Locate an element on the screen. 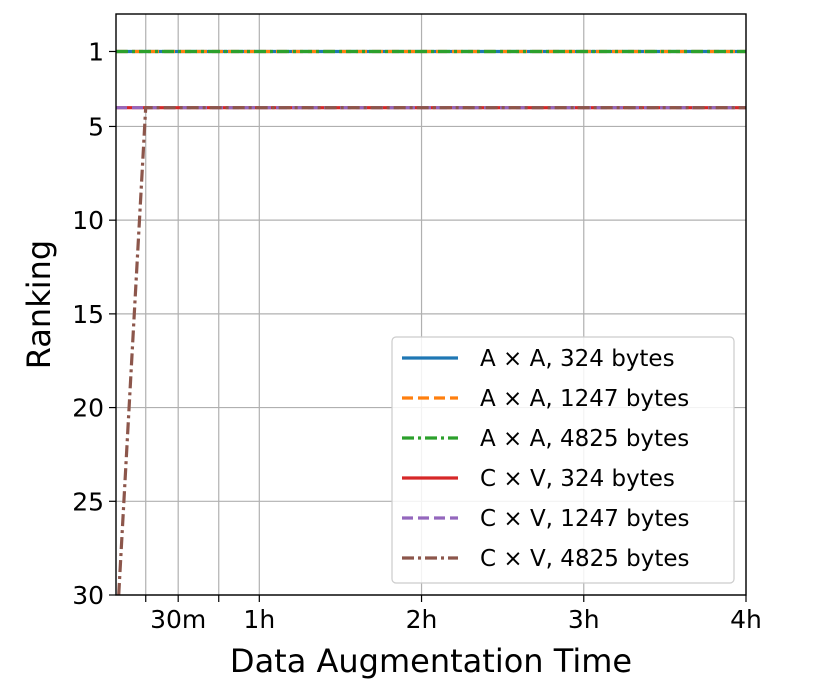  legend-label-2: A × A, 1247 bytes is located at coordinates (584, 399).